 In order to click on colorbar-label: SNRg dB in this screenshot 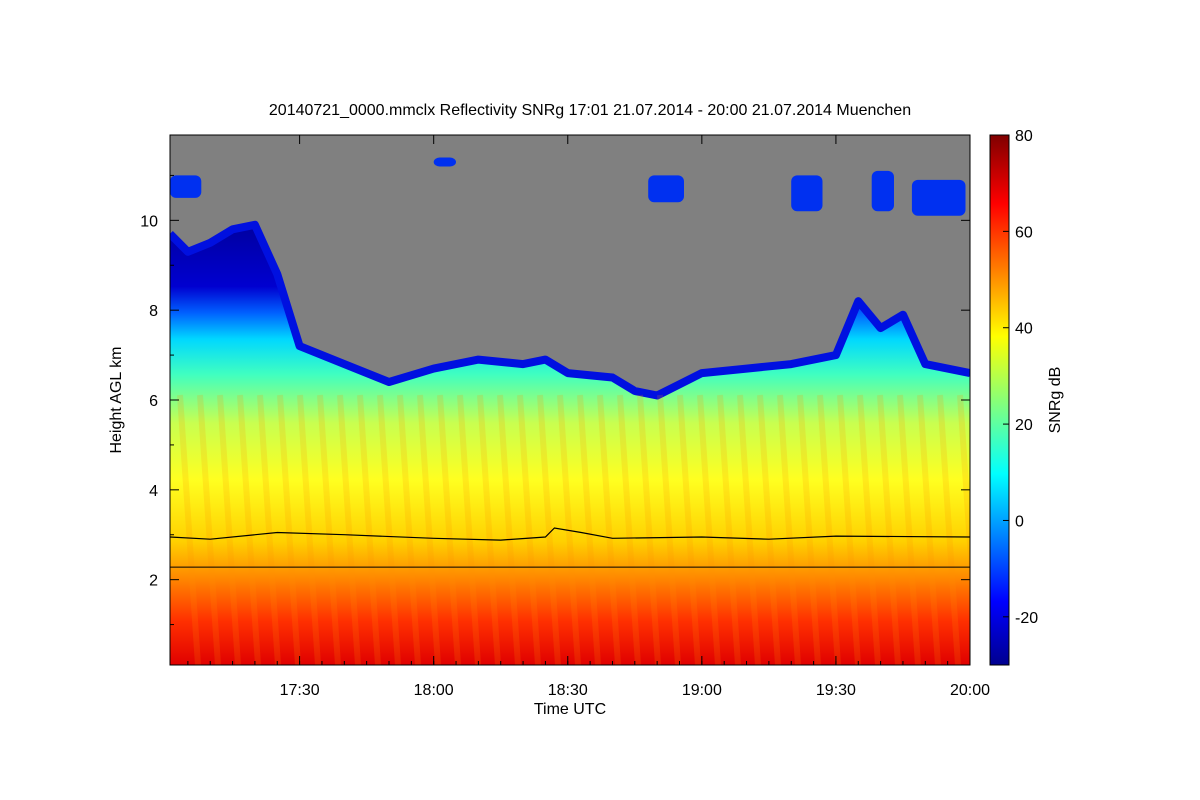, I will do `click(1055, 400)`.